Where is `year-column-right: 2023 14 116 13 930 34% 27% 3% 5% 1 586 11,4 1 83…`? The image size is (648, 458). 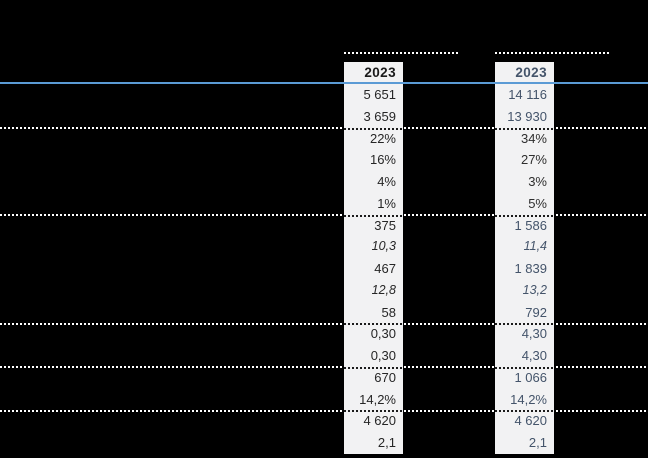 year-column-right: 2023 14 116 13 930 34% 27% 3% 5% 1 586 11,4 1 83… is located at coordinates (524, 258).